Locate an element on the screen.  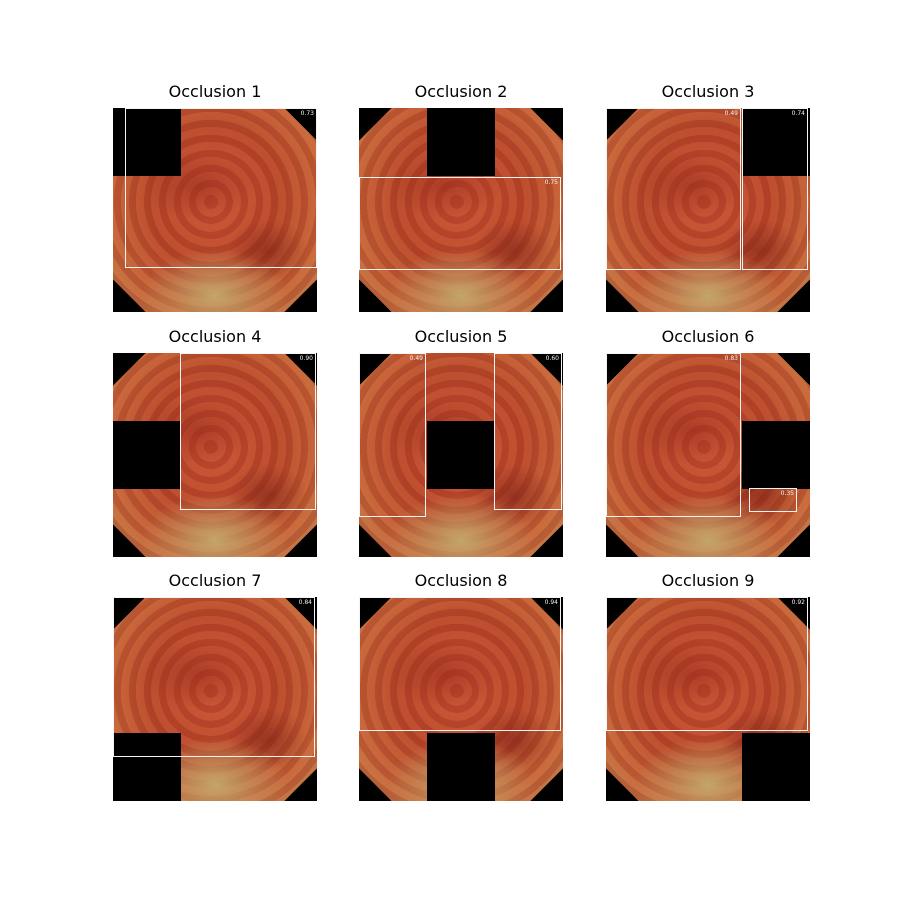
endoscopy-image: 0.73 is located at coordinates (215, 210).